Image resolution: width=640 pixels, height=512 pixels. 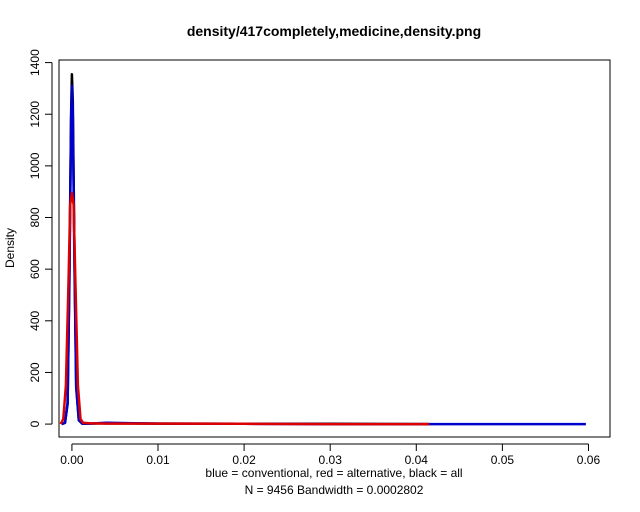 I want to click on x-tick-label: 0.02, so click(x=244, y=460).